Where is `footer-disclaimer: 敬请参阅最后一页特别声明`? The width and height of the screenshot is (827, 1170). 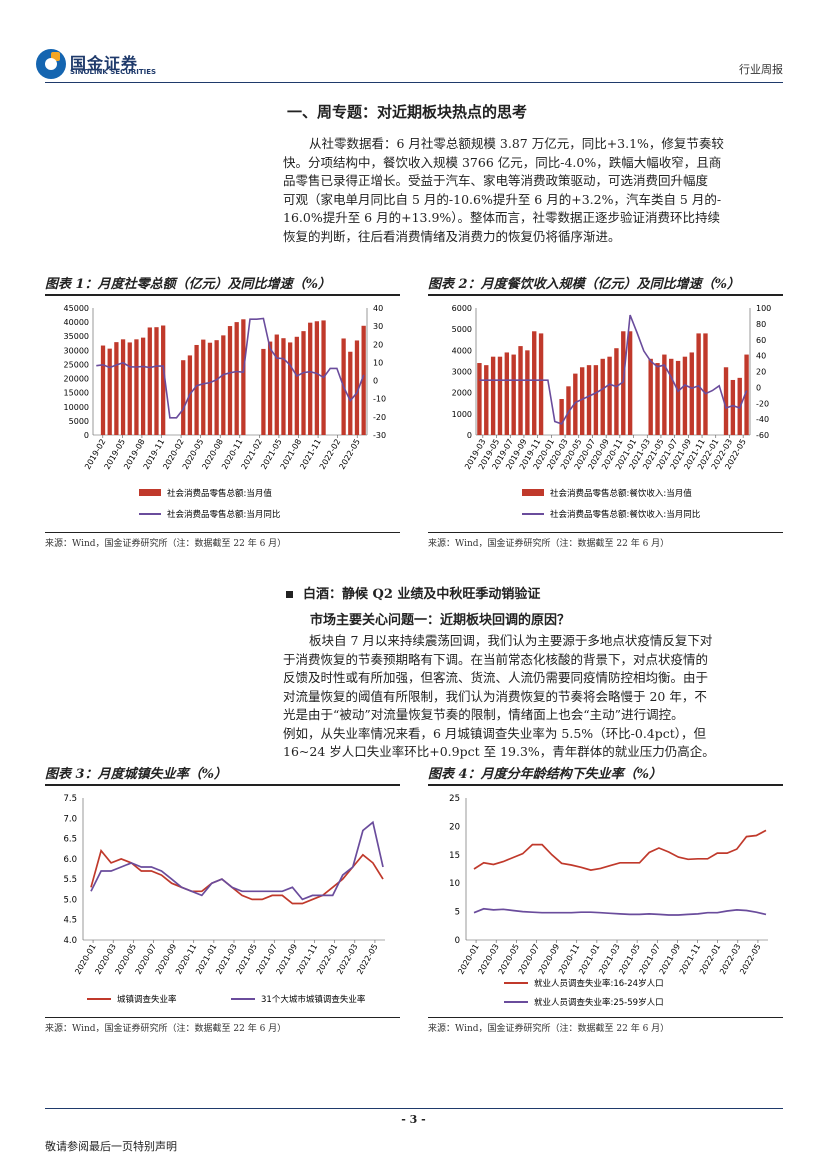
footer-disclaimer: 敬请参阅最后一页特别声明 is located at coordinates (111, 1146).